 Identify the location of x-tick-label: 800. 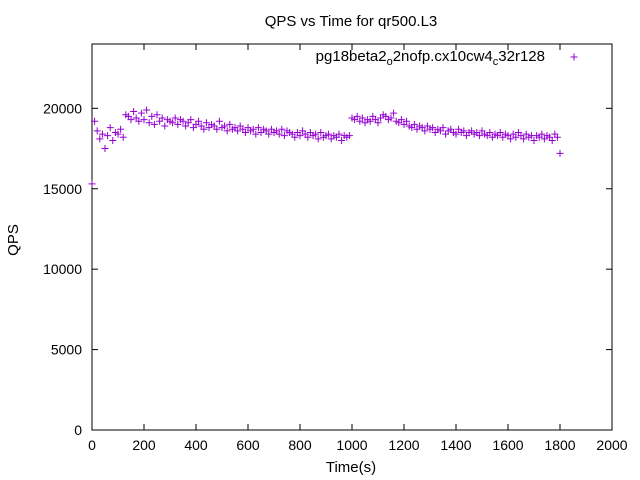
(300, 445).